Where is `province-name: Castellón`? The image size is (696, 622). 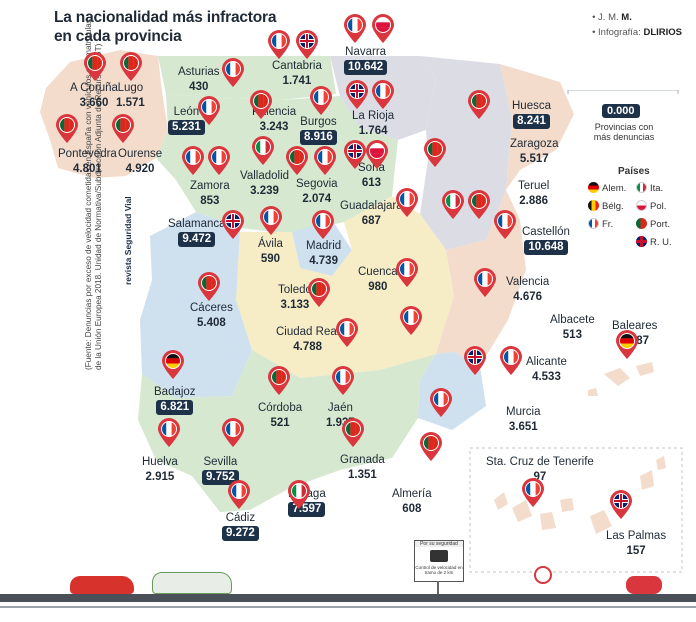 province-name: Castellón is located at coordinates (546, 232).